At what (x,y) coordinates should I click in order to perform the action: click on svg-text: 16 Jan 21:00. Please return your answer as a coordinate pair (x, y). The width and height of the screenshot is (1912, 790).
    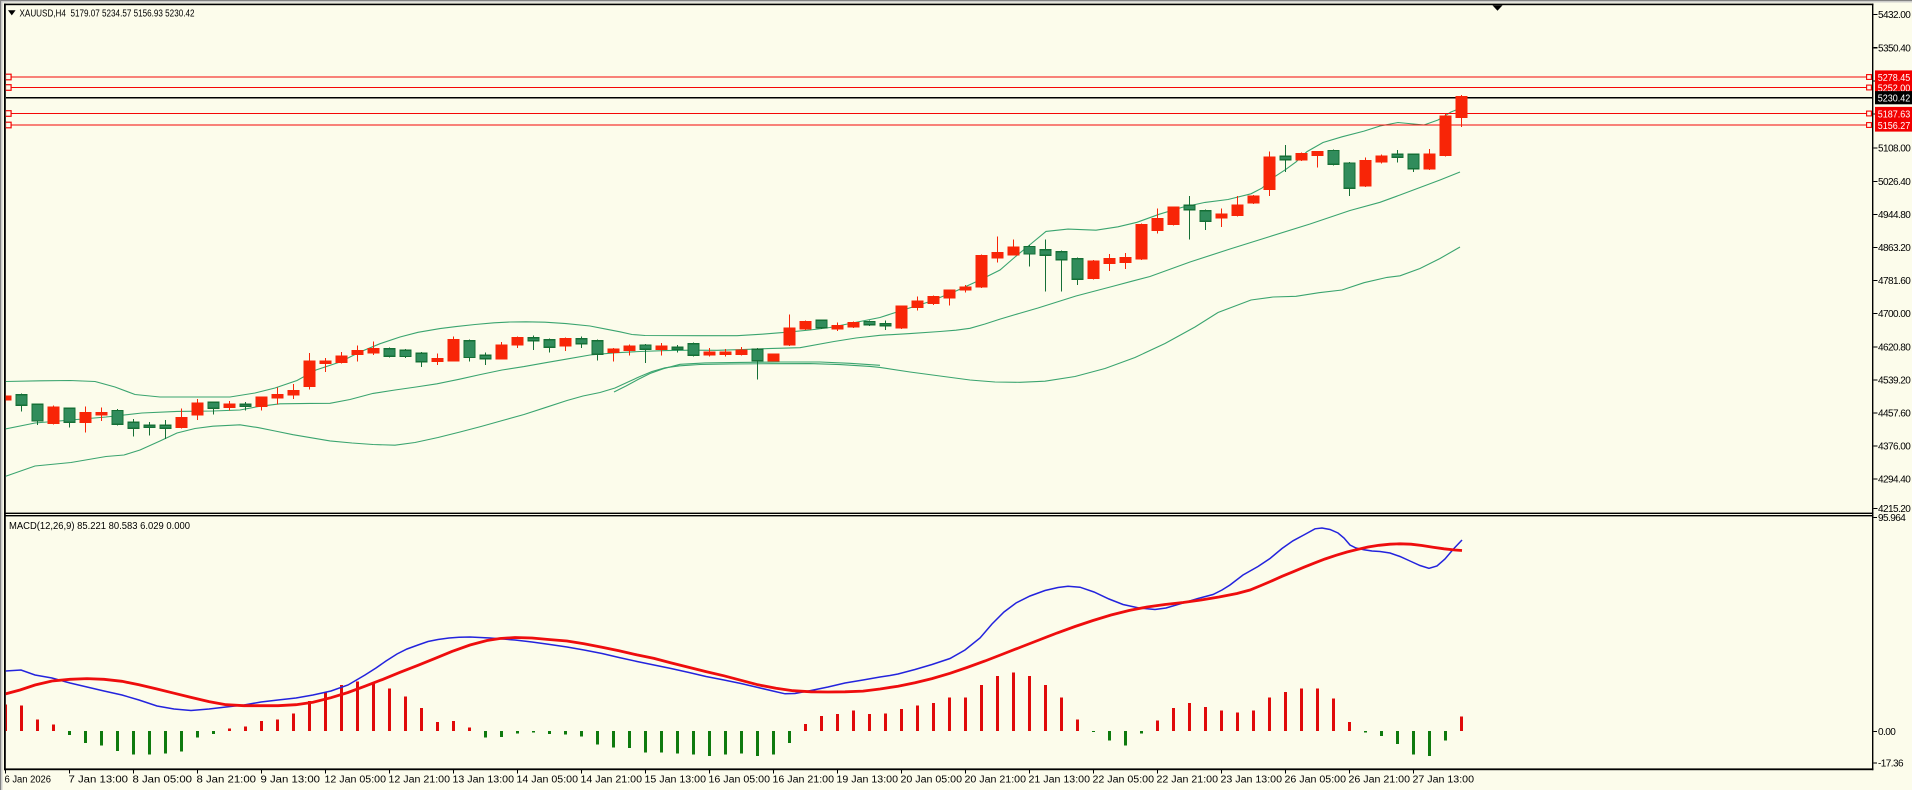
    Looking at the image, I should click on (804, 779).